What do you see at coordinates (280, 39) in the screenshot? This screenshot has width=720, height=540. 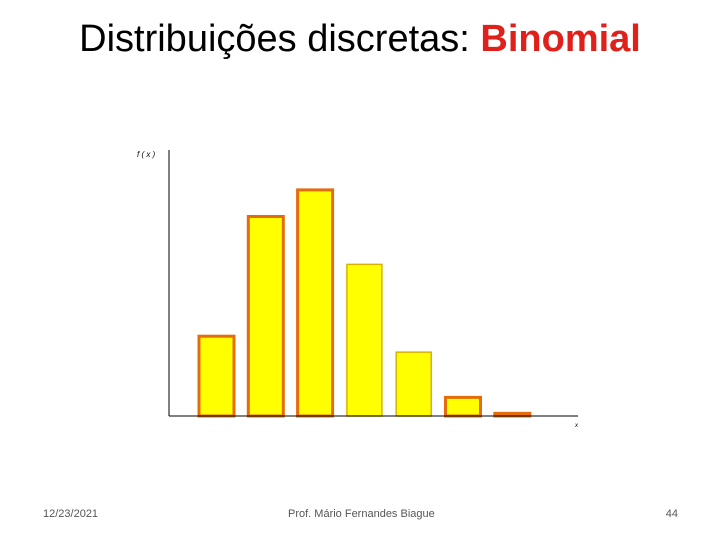 I see `title-prefix: Distribuições discretas:` at bounding box center [280, 39].